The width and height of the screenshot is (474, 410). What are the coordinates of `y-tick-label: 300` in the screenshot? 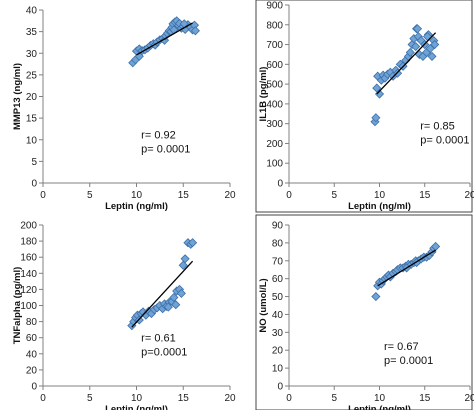 It's located at (274, 124).